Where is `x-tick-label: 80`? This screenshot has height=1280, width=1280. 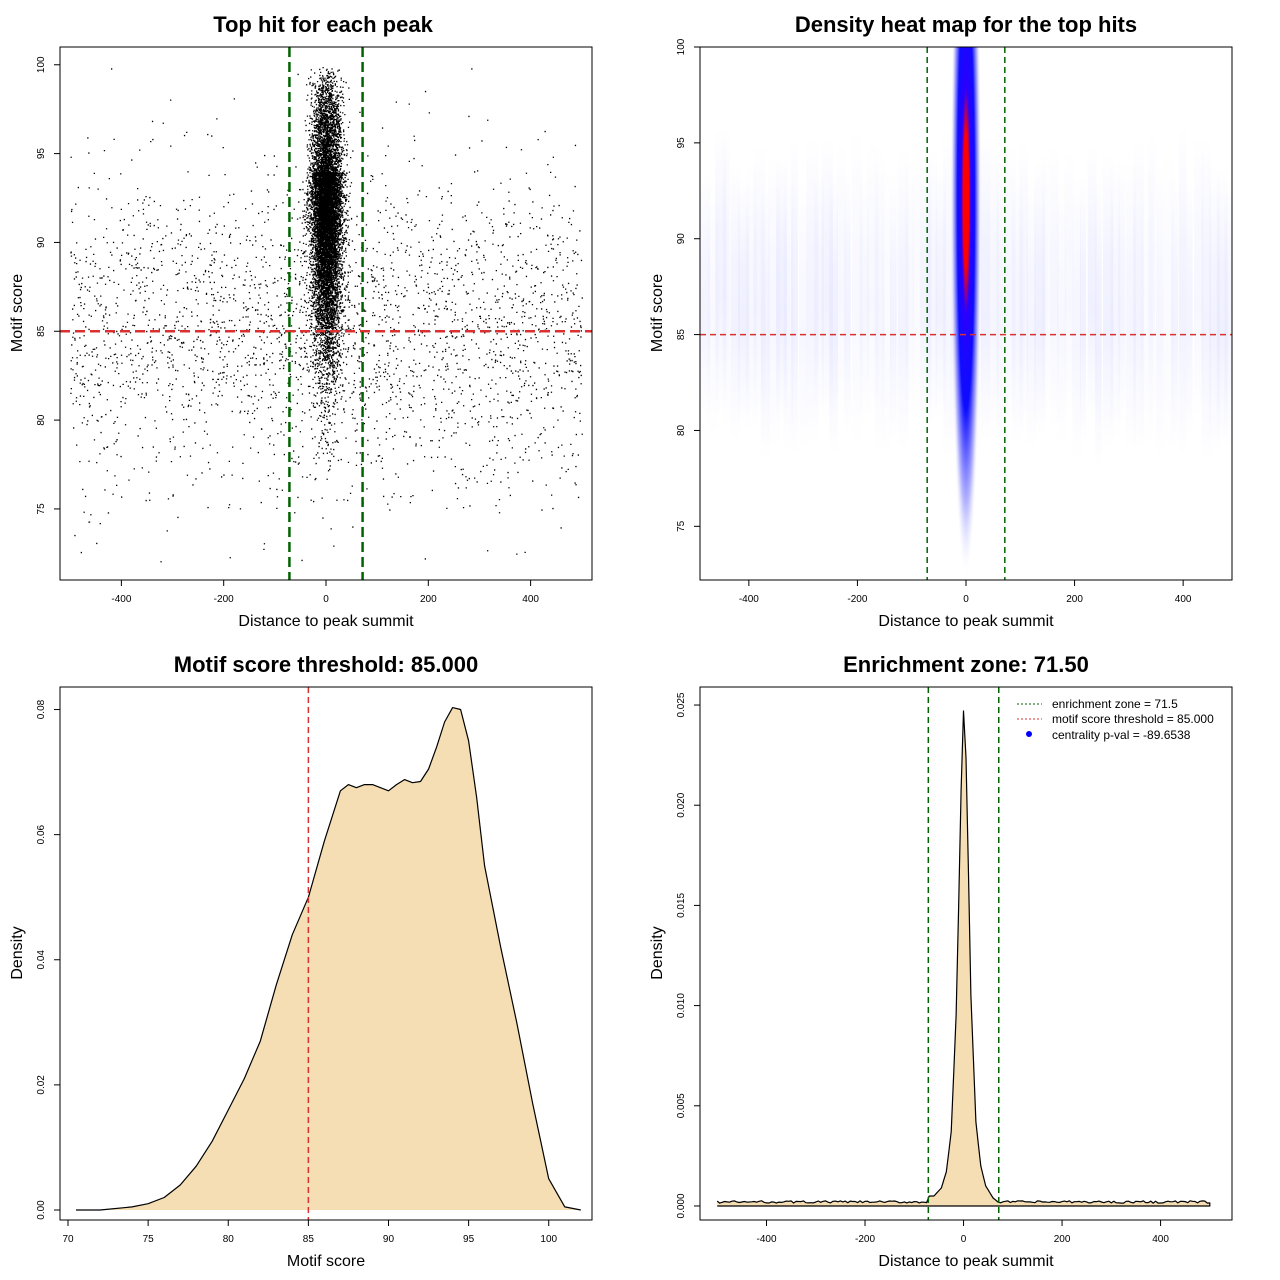 x-tick-label: 80 is located at coordinates (229, 1239).